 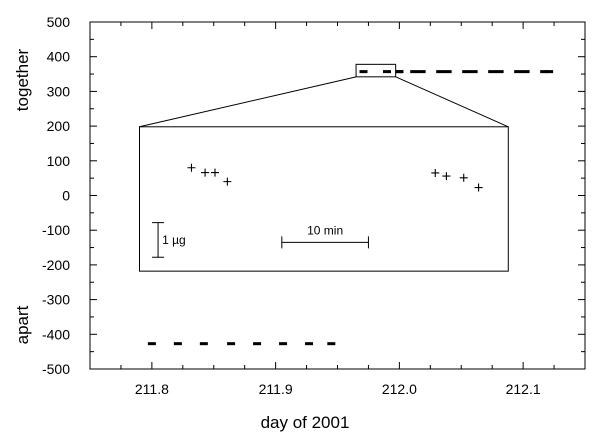 What do you see at coordinates (399, 389) in the screenshot?
I see `x-tick-label: 212.0` at bounding box center [399, 389].